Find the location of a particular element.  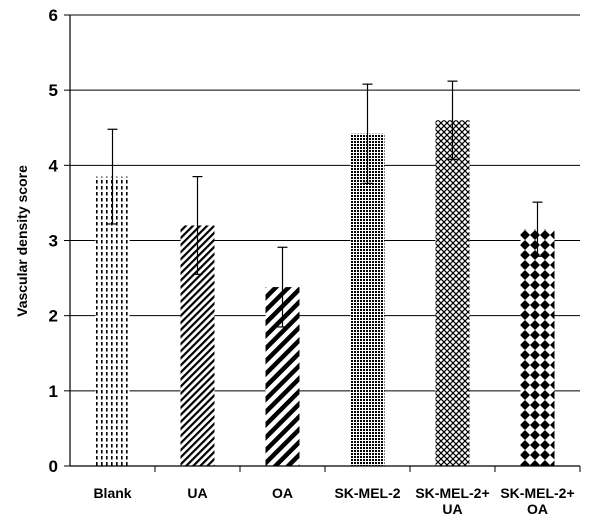

y-tick-label: 0 is located at coordinates (53, 466).